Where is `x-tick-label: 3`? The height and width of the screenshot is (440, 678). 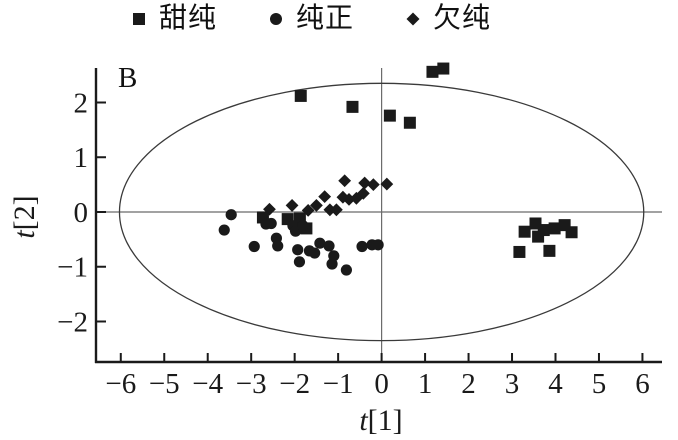
x-tick-label: 3 is located at coordinates (512, 384).